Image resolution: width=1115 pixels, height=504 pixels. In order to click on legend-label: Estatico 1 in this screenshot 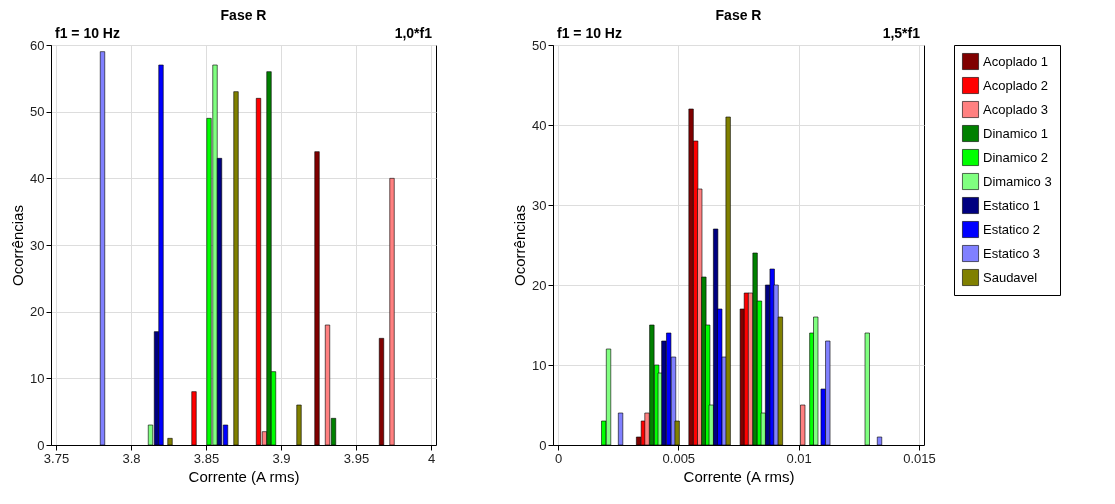, I will do `click(1012, 205)`.